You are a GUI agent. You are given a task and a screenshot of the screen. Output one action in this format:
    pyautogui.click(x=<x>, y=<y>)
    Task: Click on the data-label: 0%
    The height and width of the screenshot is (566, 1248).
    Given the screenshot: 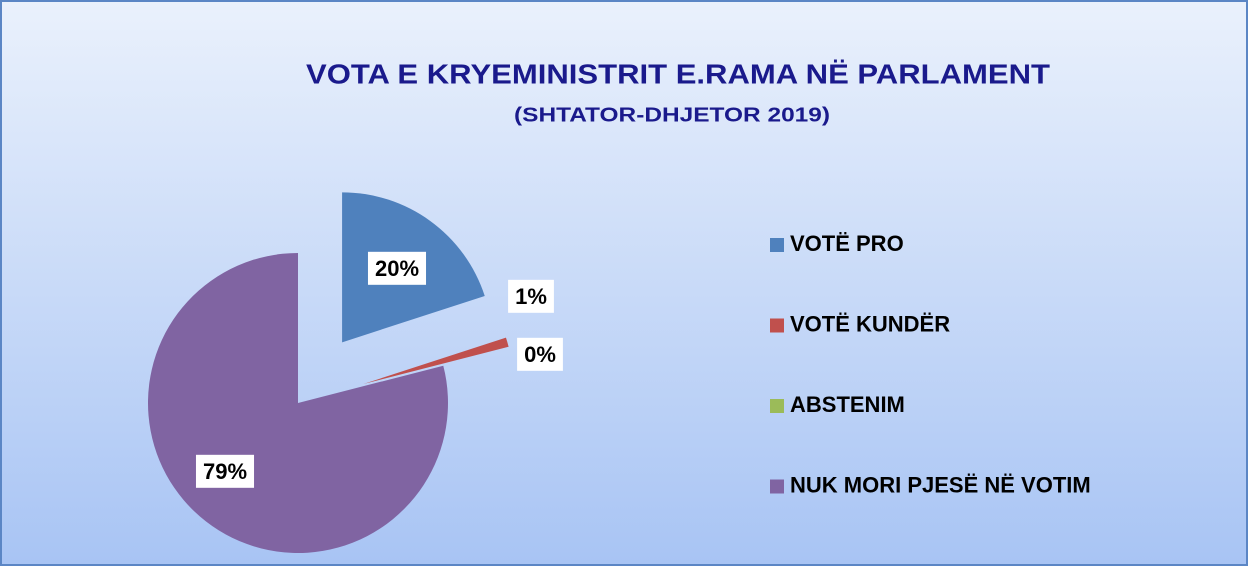 What is the action you would take?
    pyautogui.click(x=540, y=354)
    